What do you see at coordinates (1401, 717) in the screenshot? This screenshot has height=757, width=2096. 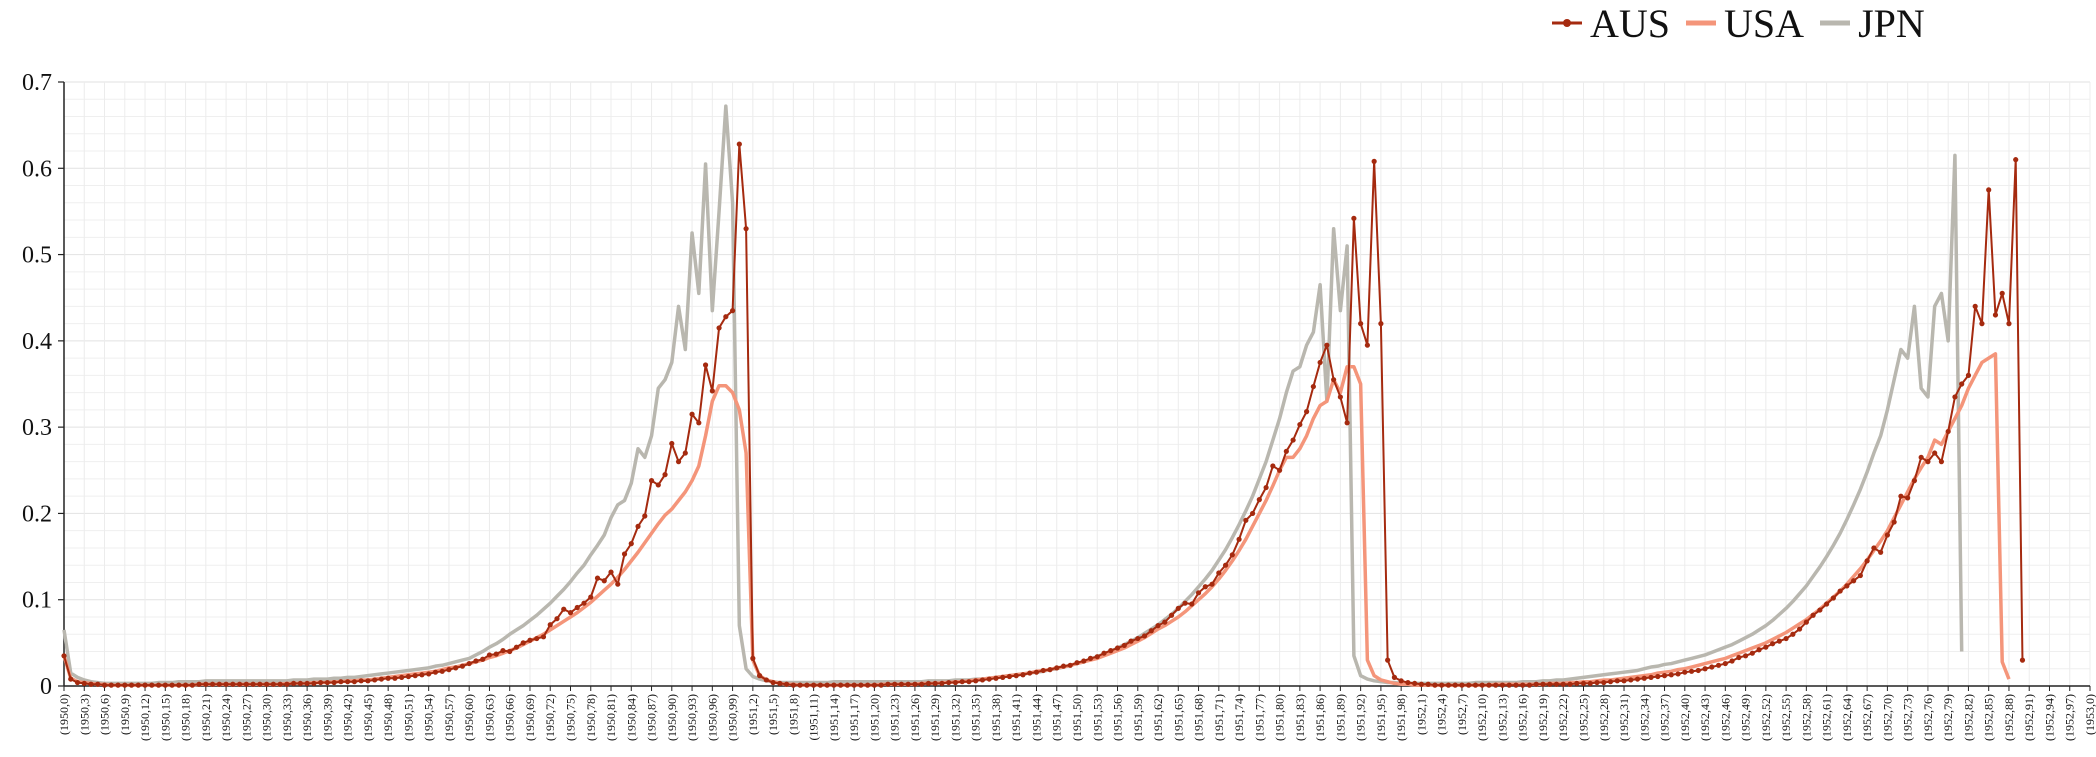 I see `x-tick-label: (1951,98)` at bounding box center [1401, 717].